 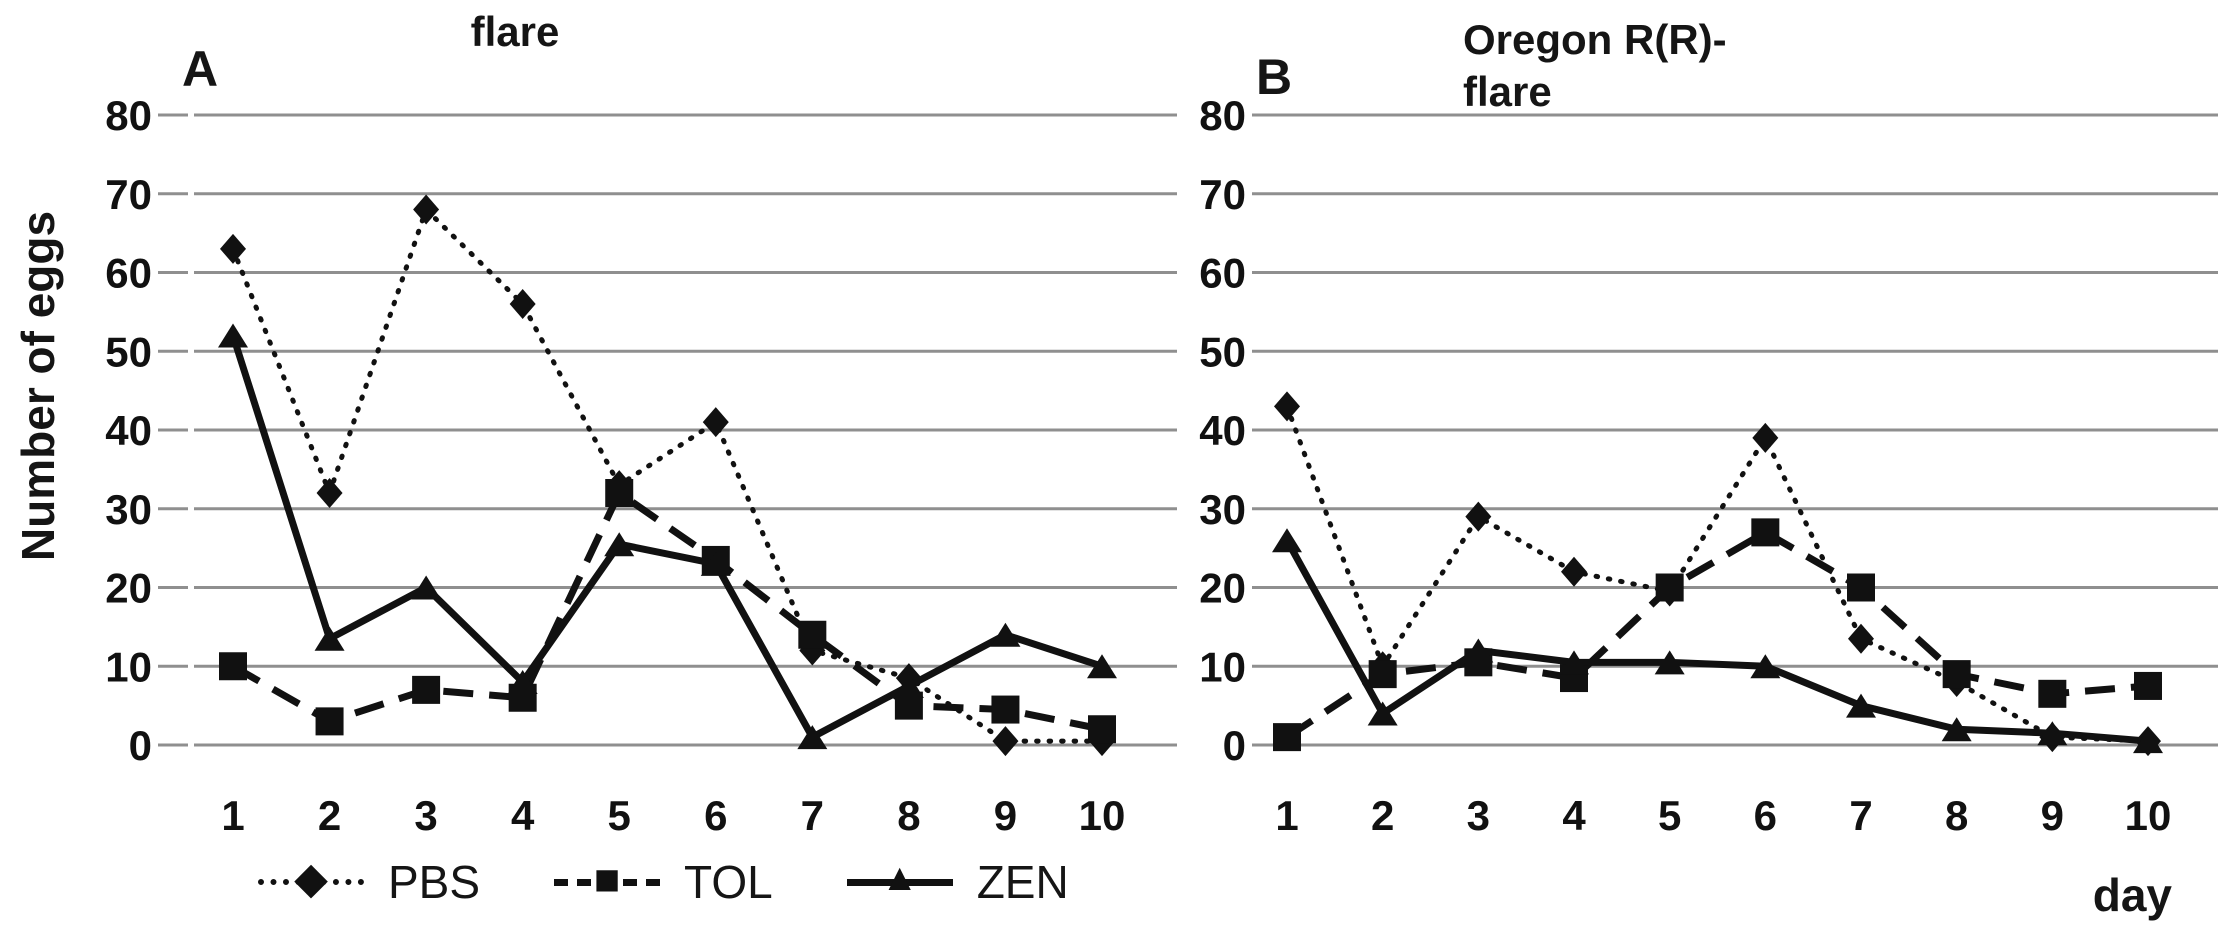 I want to click on x-tick-label: 4, so click(x=1574, y=815).